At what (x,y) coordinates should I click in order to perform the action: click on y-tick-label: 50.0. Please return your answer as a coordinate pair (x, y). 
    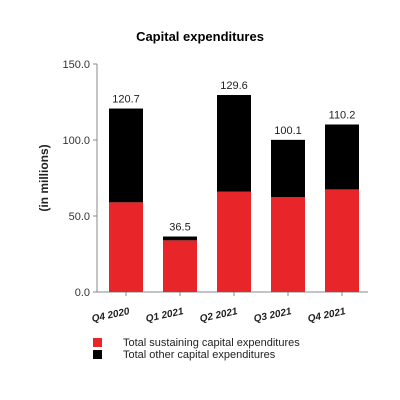
    Looking at the image, I should click on (79, 217).